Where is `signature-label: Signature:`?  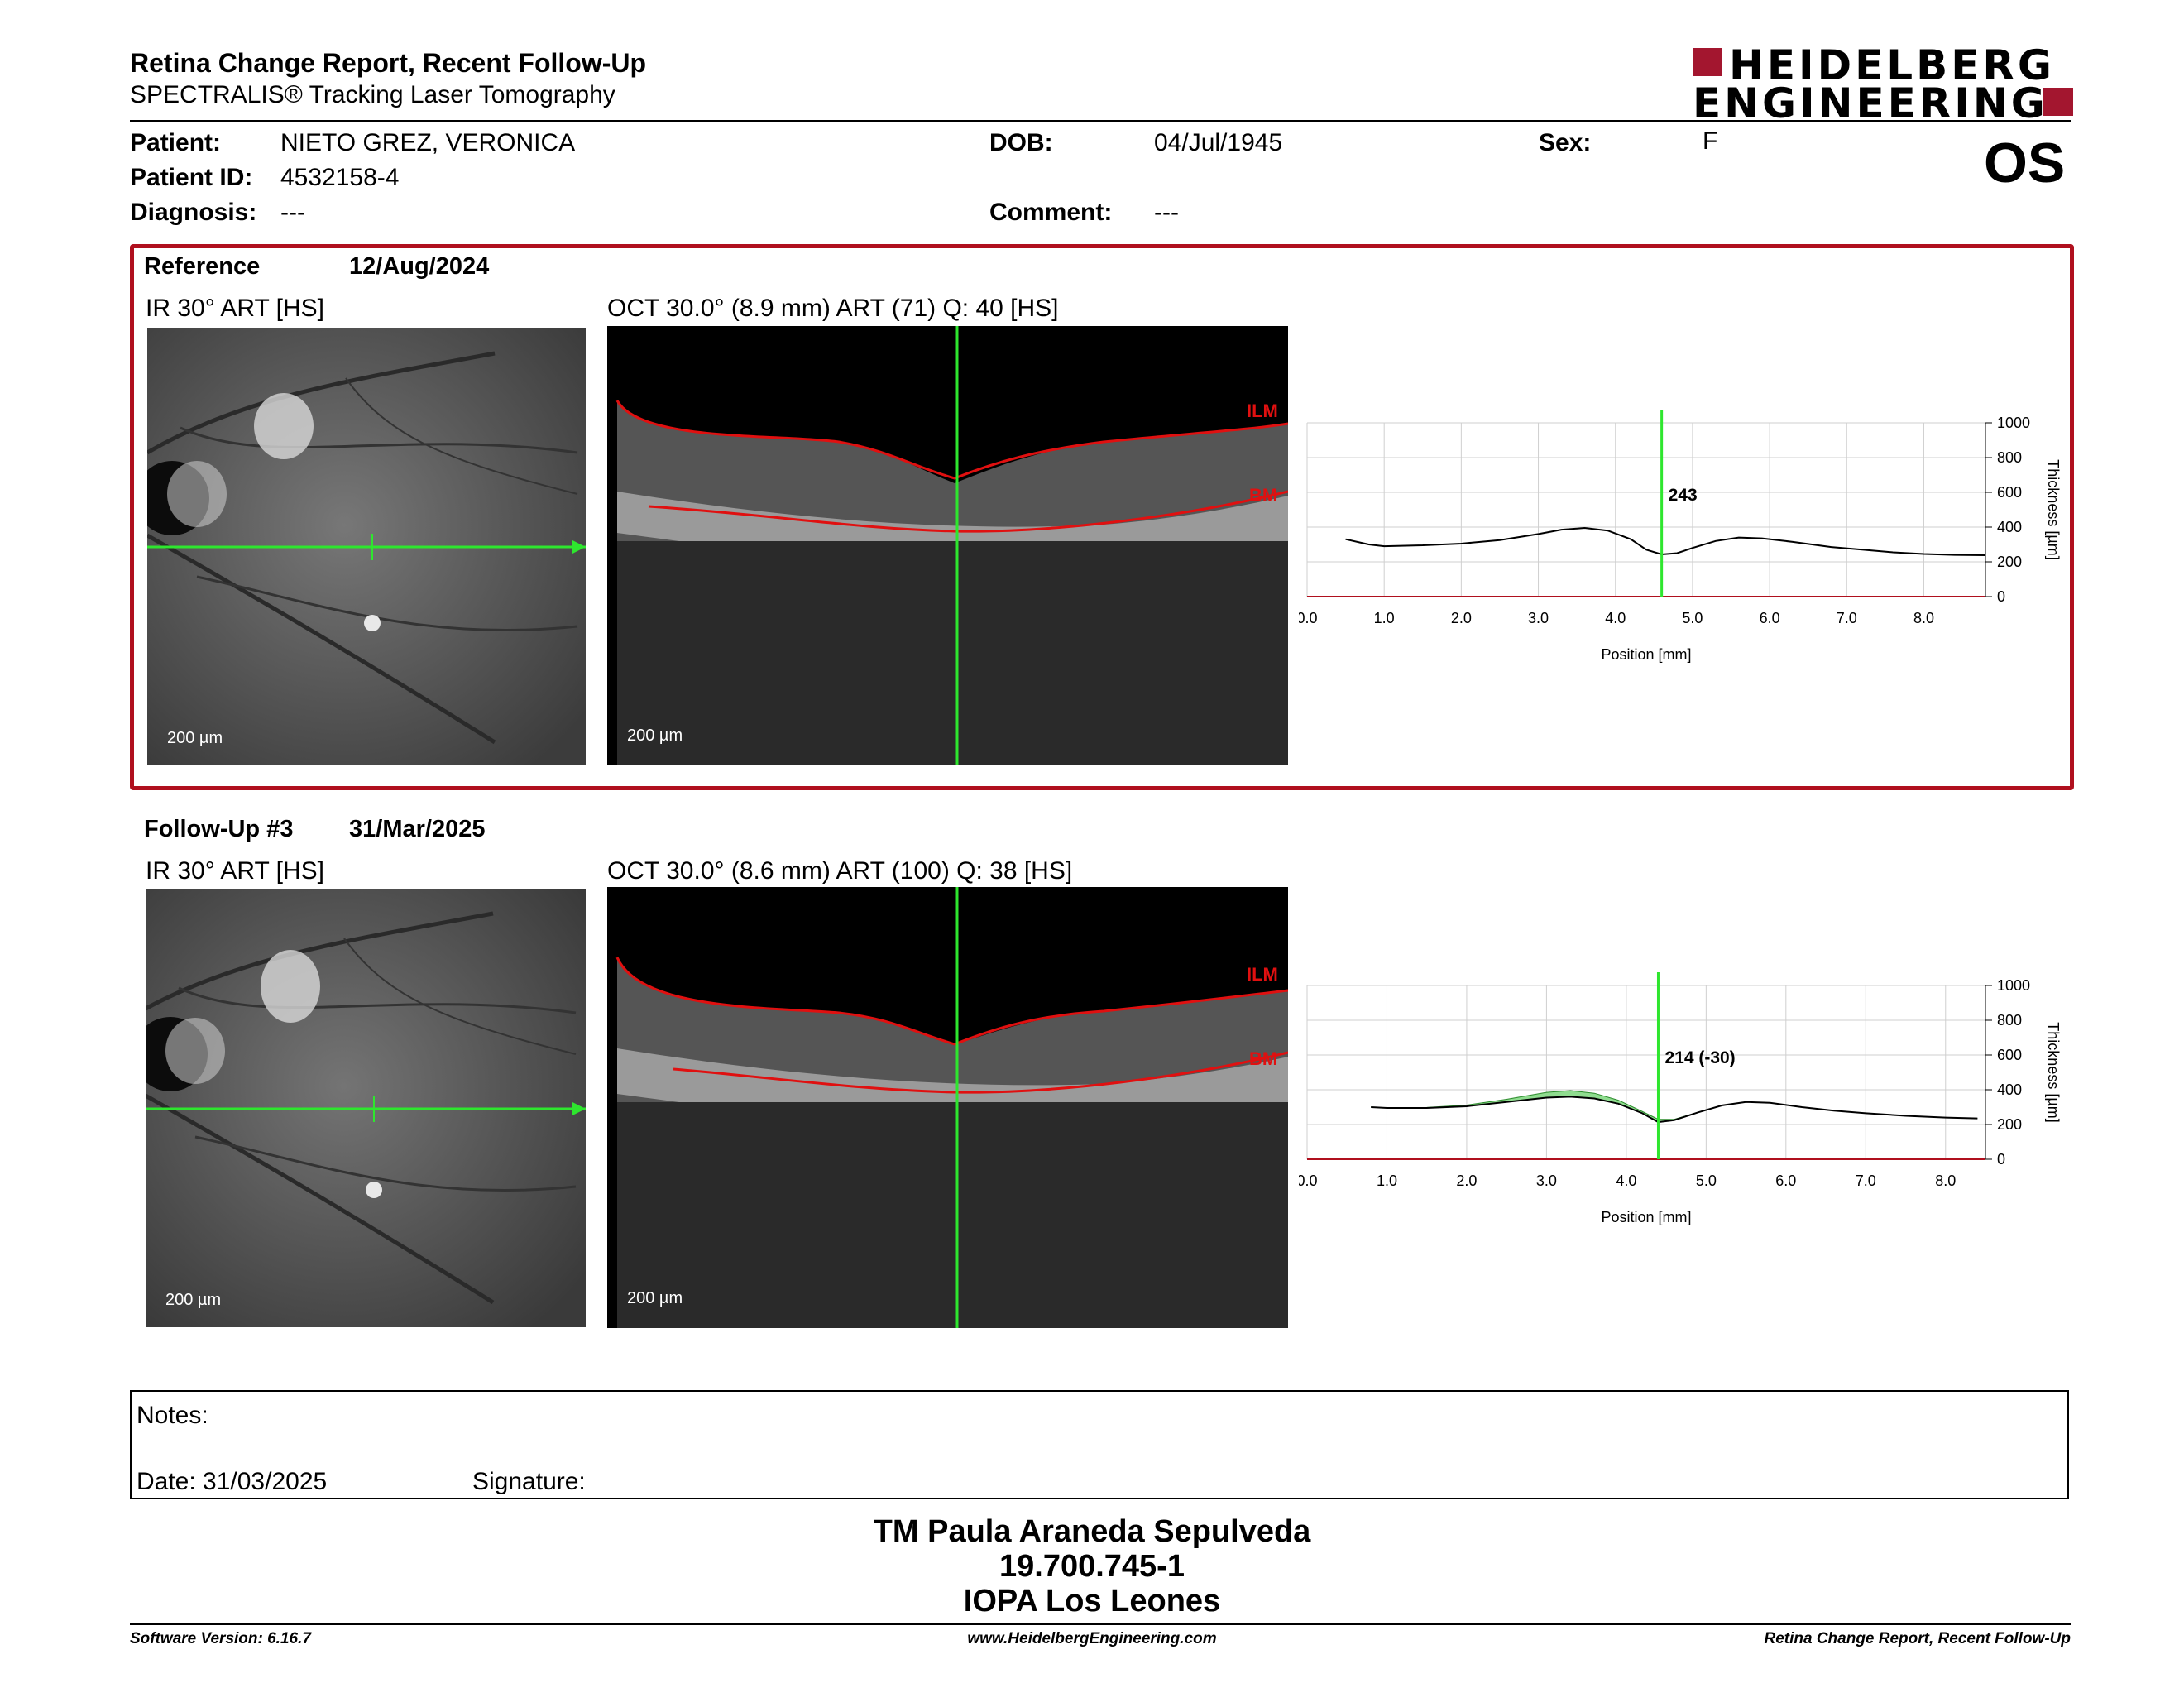 signature-label: Signature: is located at coordinates (529, 1481).